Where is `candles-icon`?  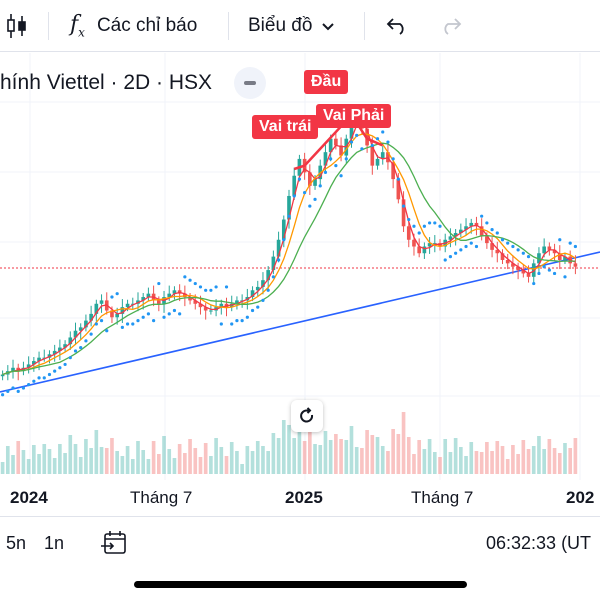 candles-icon is located at coordinates (17, 26).